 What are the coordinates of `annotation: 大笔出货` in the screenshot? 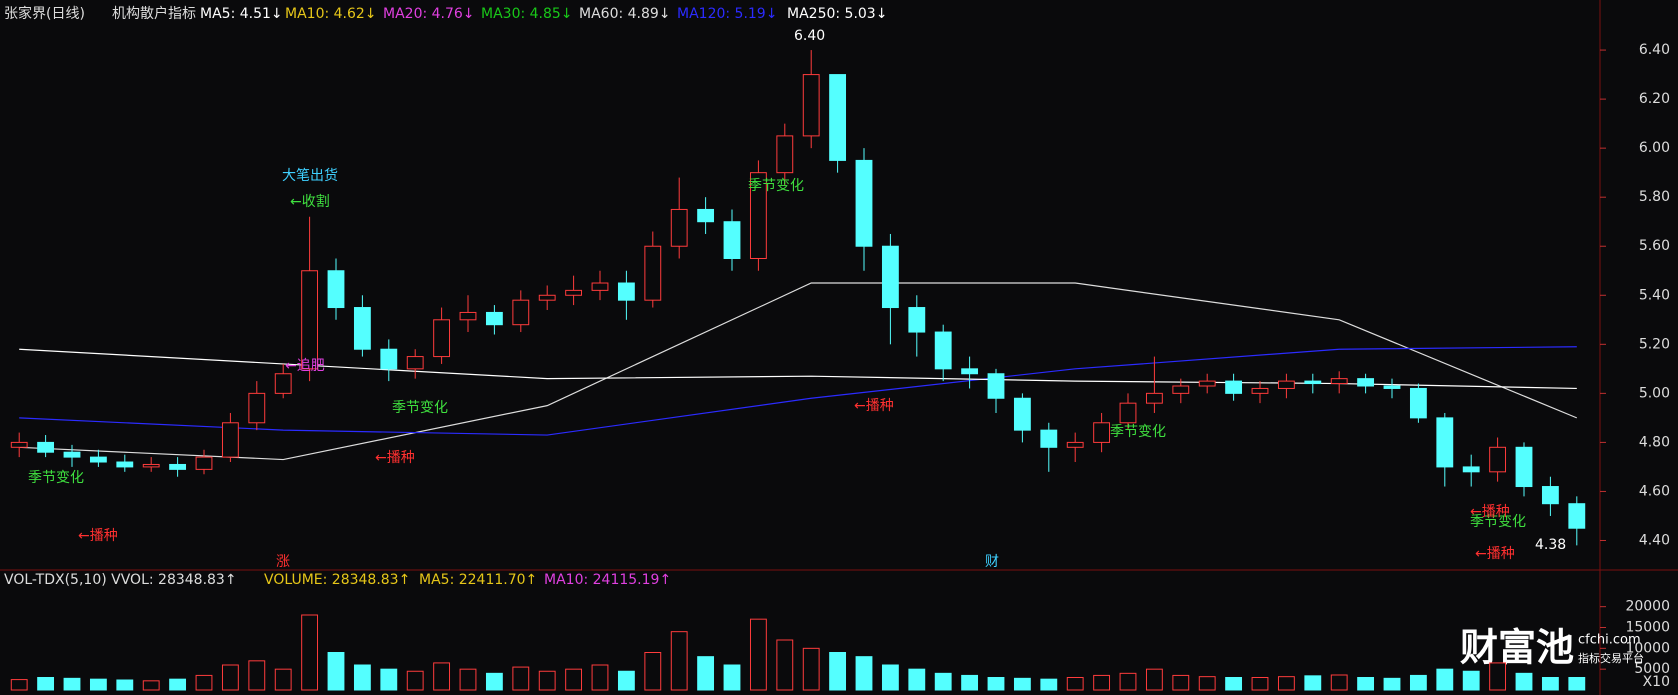 It's located at (310, 175).